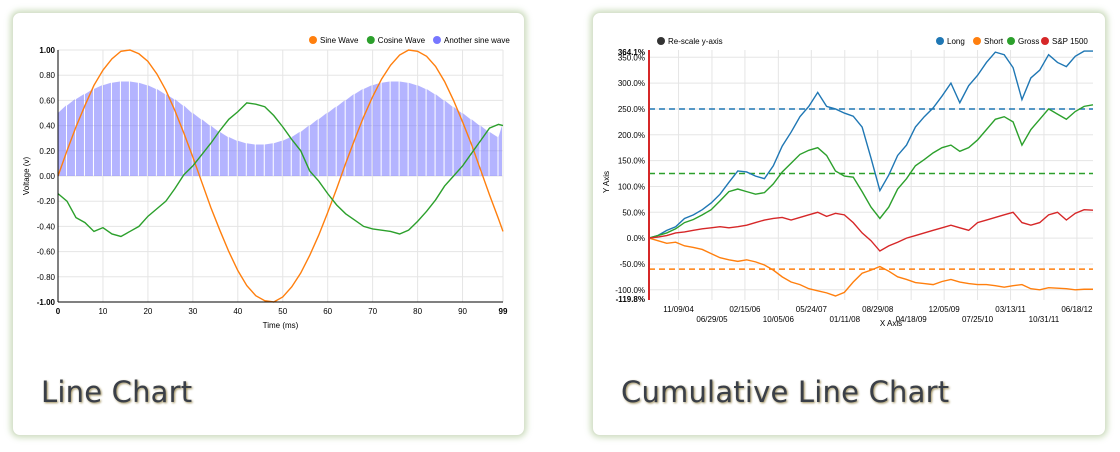  Describe the element at coordinates (912, 319) in the screenshot. I see `x-tick-label: 04/18/09` at that location.